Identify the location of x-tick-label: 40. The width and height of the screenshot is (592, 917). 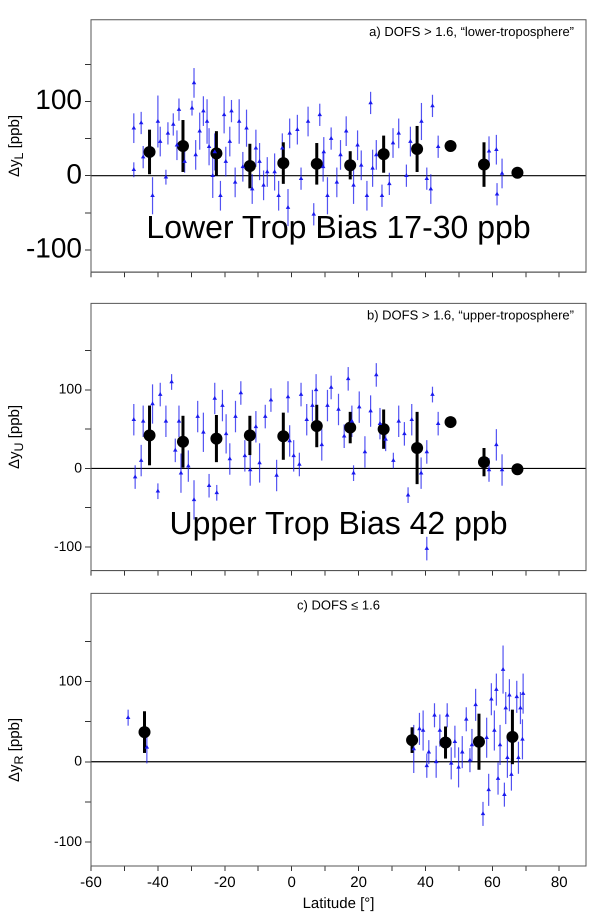
(425, 883).